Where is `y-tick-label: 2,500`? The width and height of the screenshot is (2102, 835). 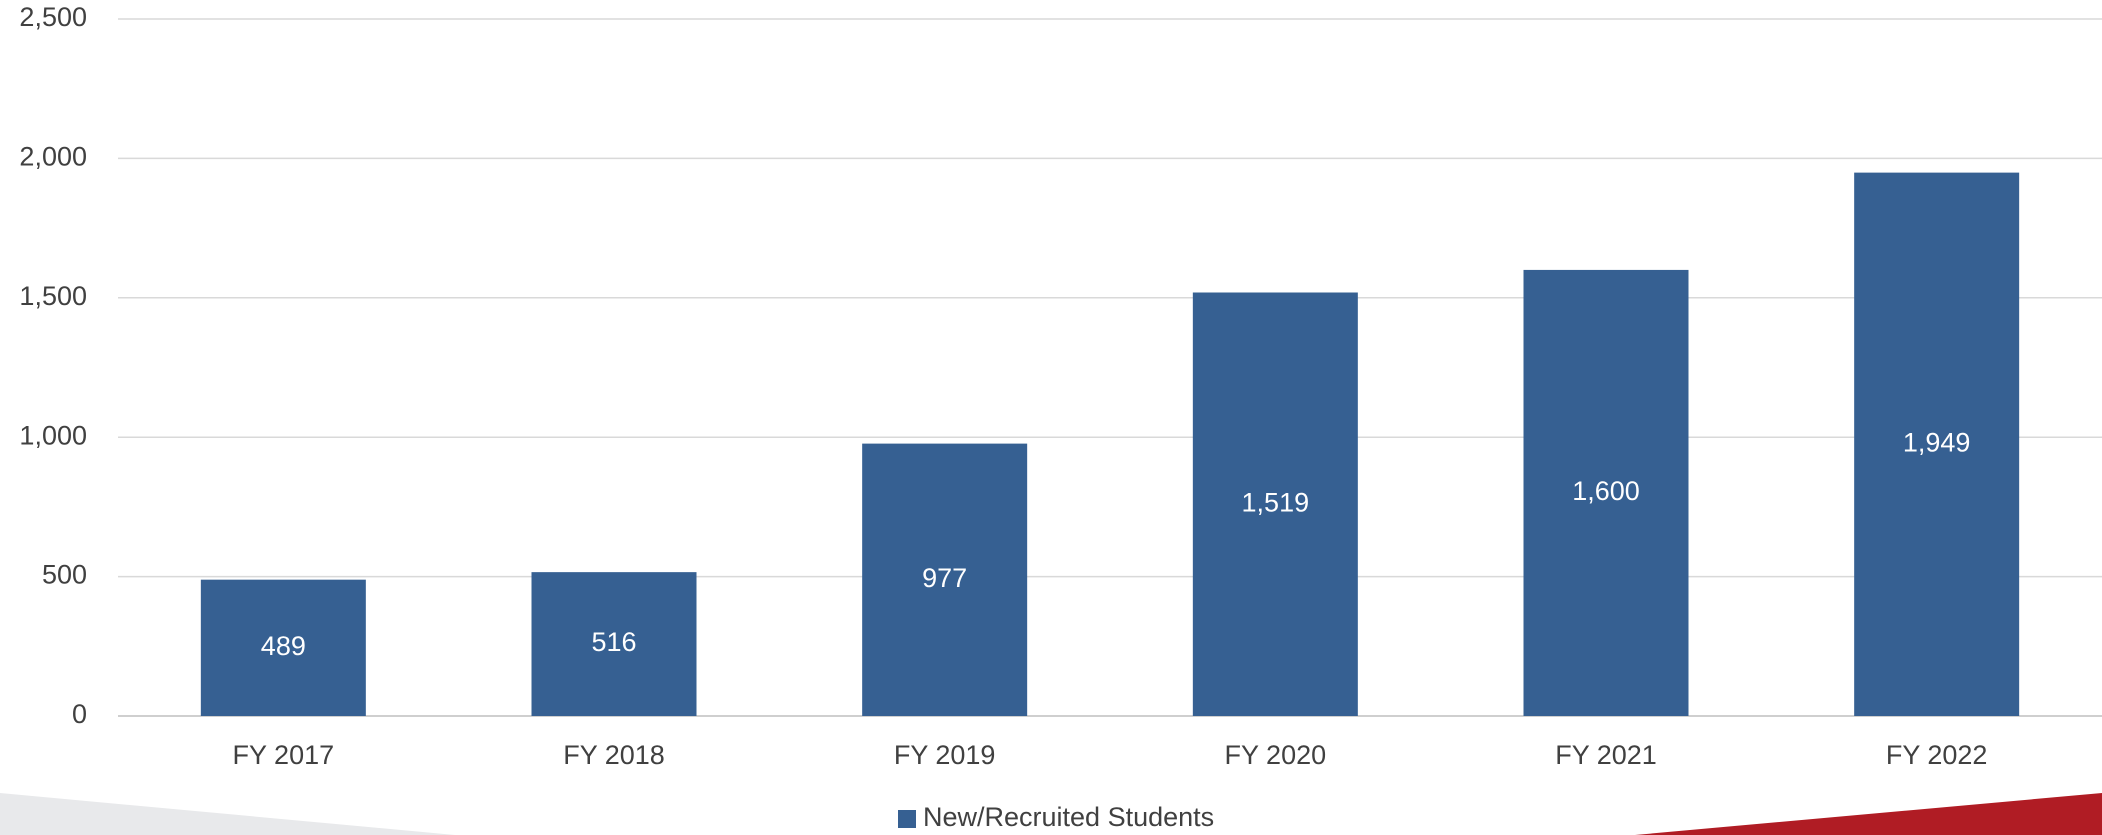
y-tick-label: 2,500 is located at coordinates (53, 17).